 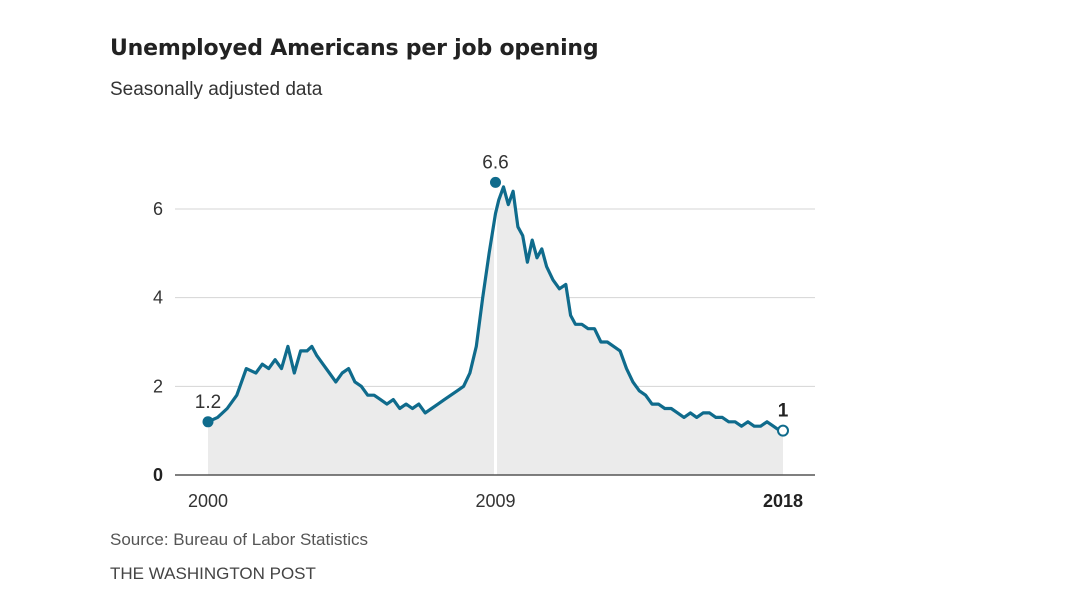 What do you see at coordinates (158, 475) in the screenshot?
I see `y-tick-label: 0` at bounding box center [158, 475].